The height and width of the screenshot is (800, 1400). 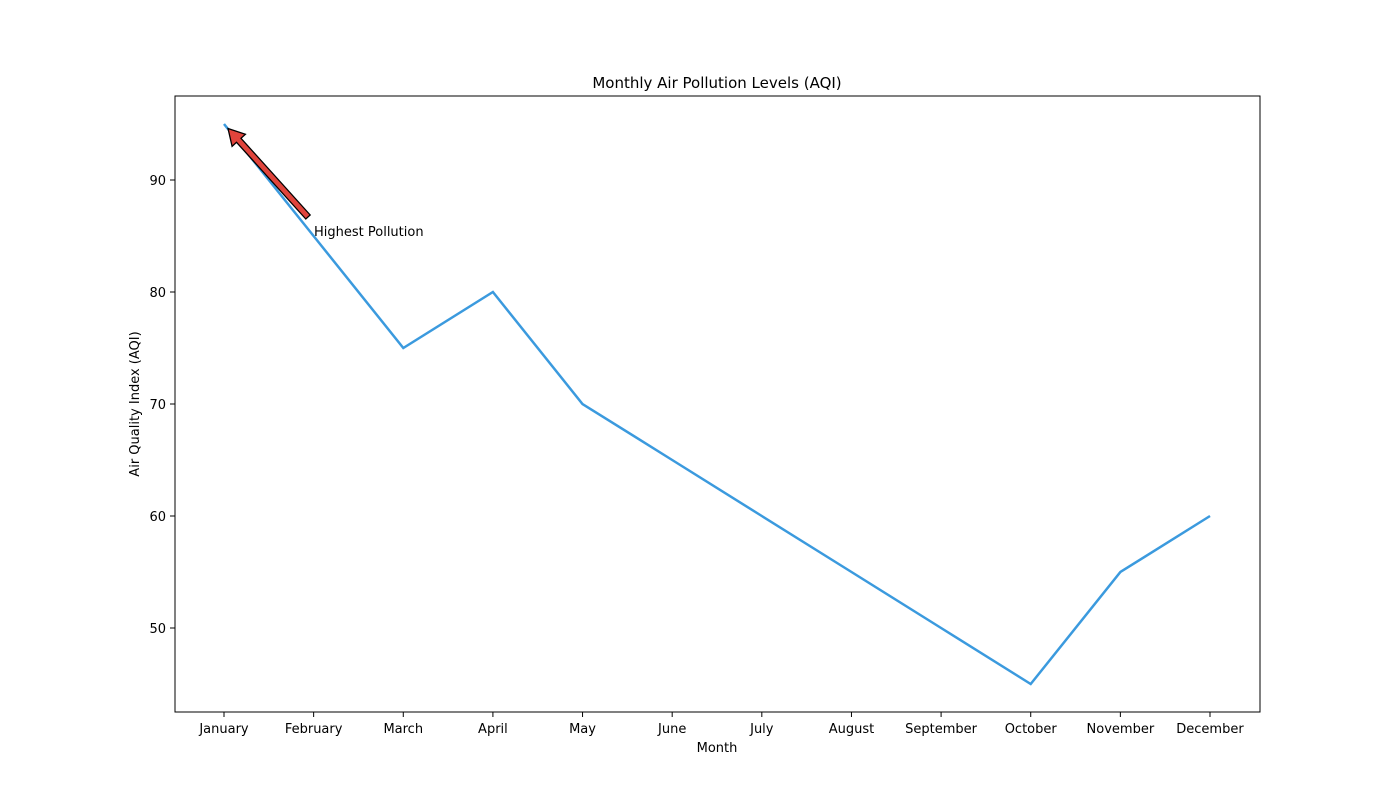 I want to click on x-tick-label: March, so click(x=403, y=729).